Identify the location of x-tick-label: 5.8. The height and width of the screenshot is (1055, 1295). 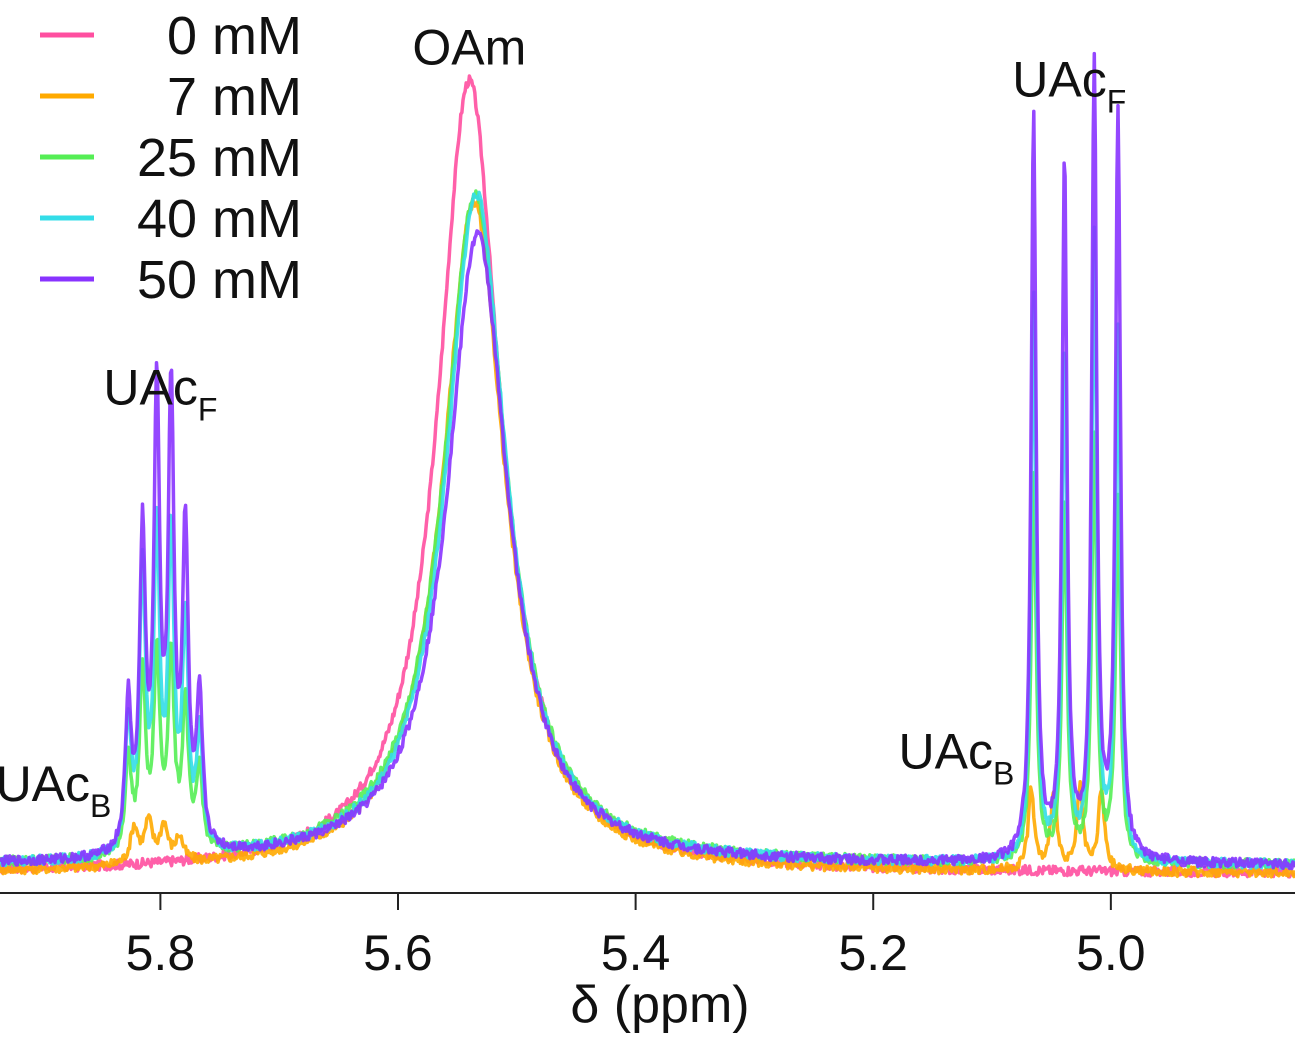
(161, 953).